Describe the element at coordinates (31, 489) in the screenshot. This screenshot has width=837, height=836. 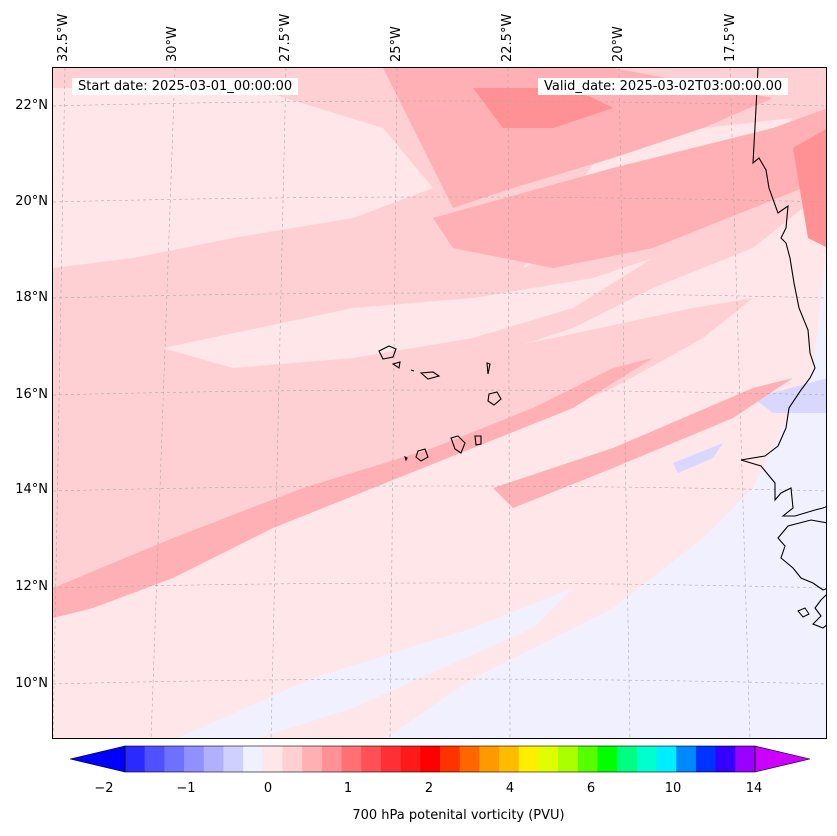
I see `lat-label-14n: 14°N` at that location.